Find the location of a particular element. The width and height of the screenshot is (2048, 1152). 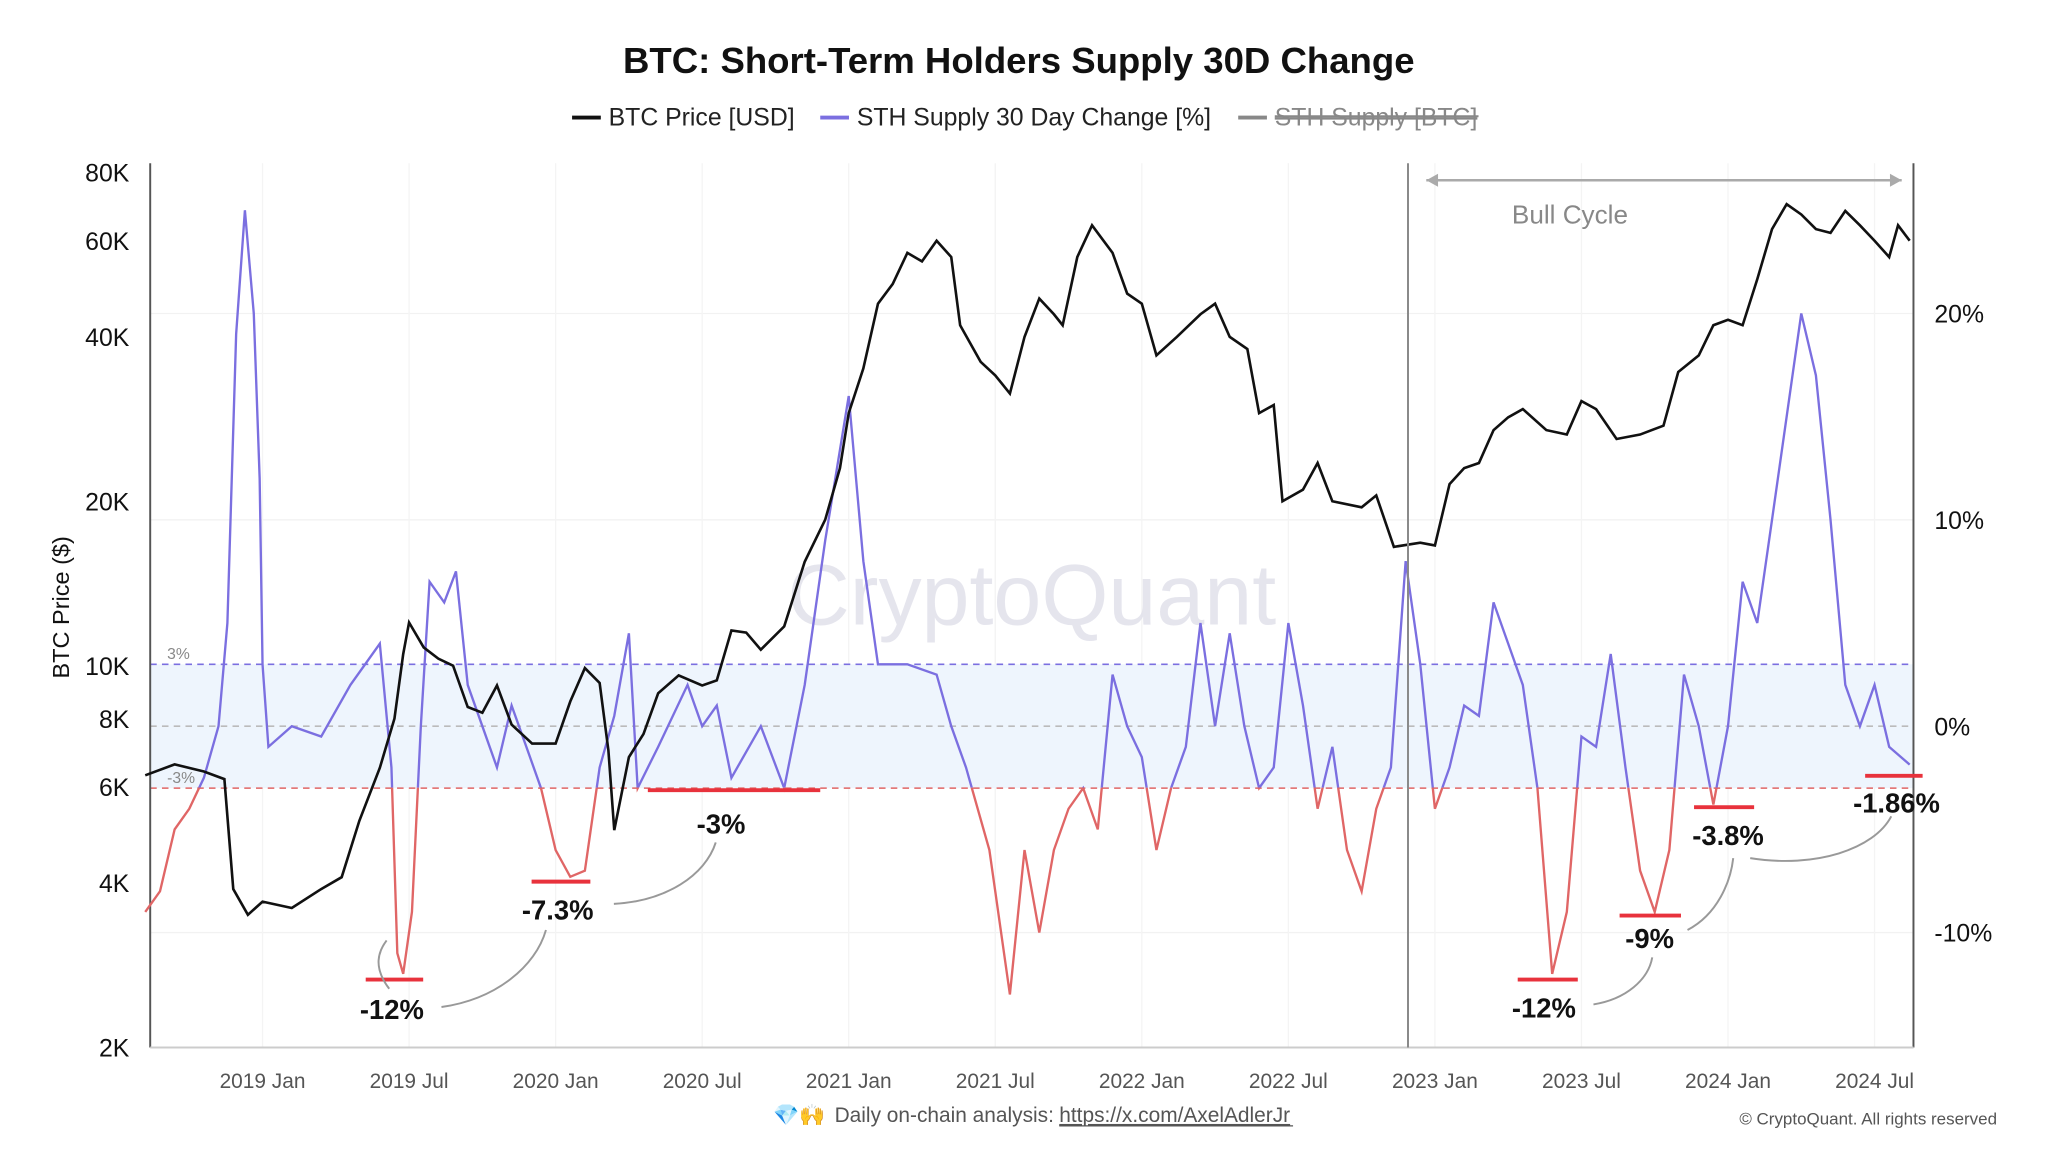

x-tick-label: 2020 Jan is located at coordinates (556, 1081).